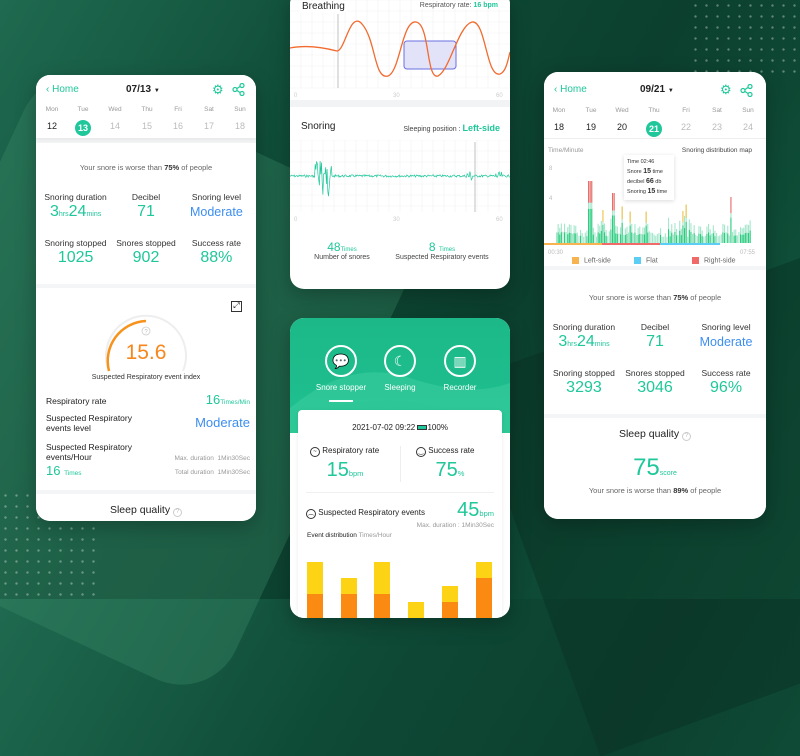  What do you see at coordinates (147, 109) in the screenshot?
I see `weekday-label: Thu` at bounding box center [147, 109].